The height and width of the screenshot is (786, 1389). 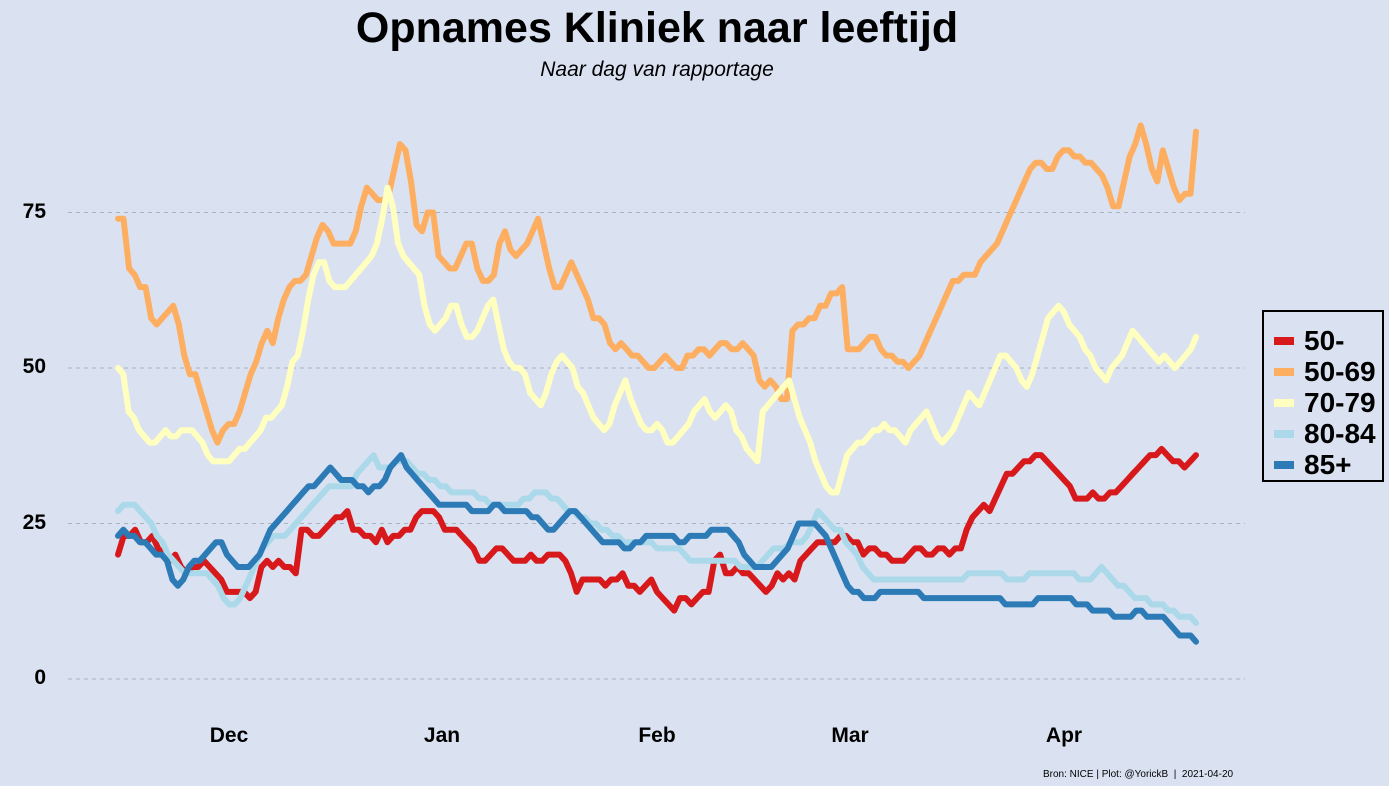 What do you see at coordinates (657, 69) in the screenshot?
I see `chart-subtitle: Naar dag van rapportage` at bounding box center [657, 69].